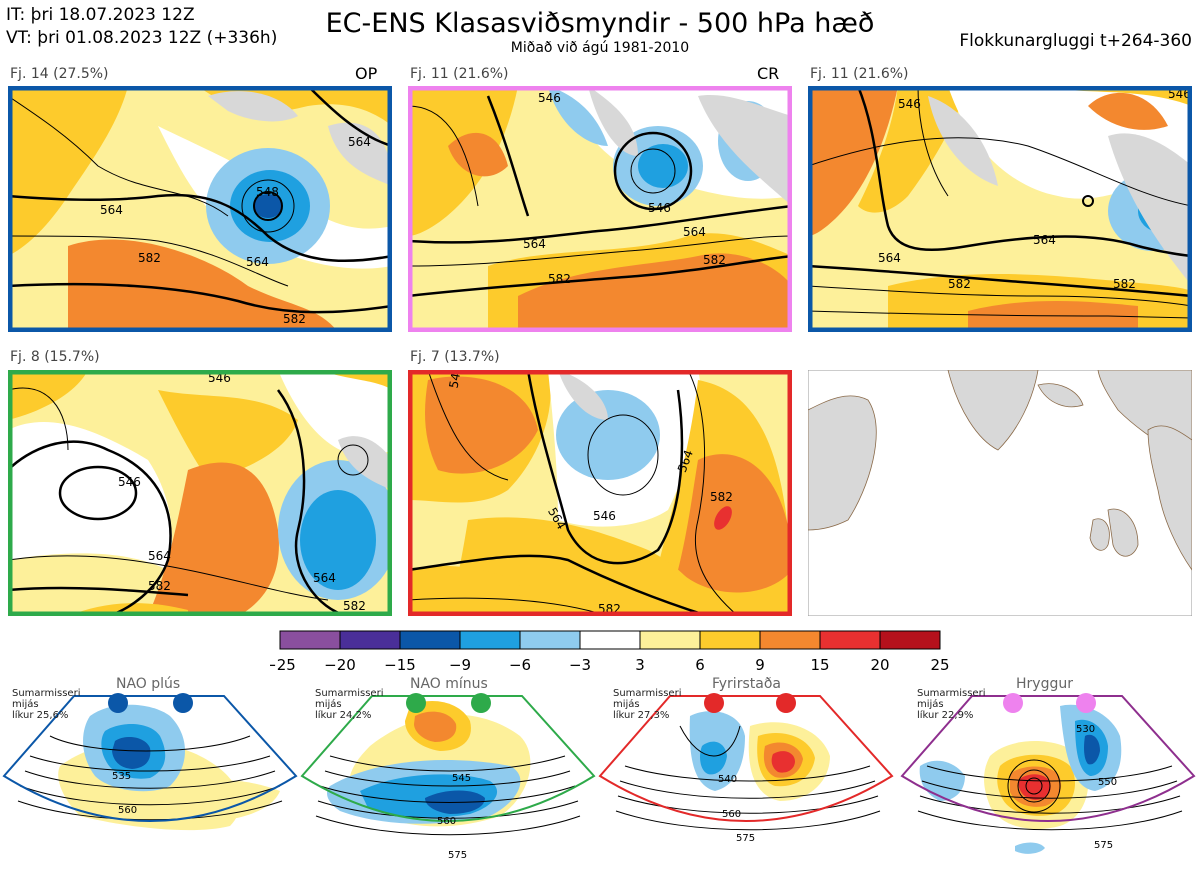  Describe the element at coordinates (819, 665) in the screenshot. I see `colorbar-tick-label: 15` at that location.